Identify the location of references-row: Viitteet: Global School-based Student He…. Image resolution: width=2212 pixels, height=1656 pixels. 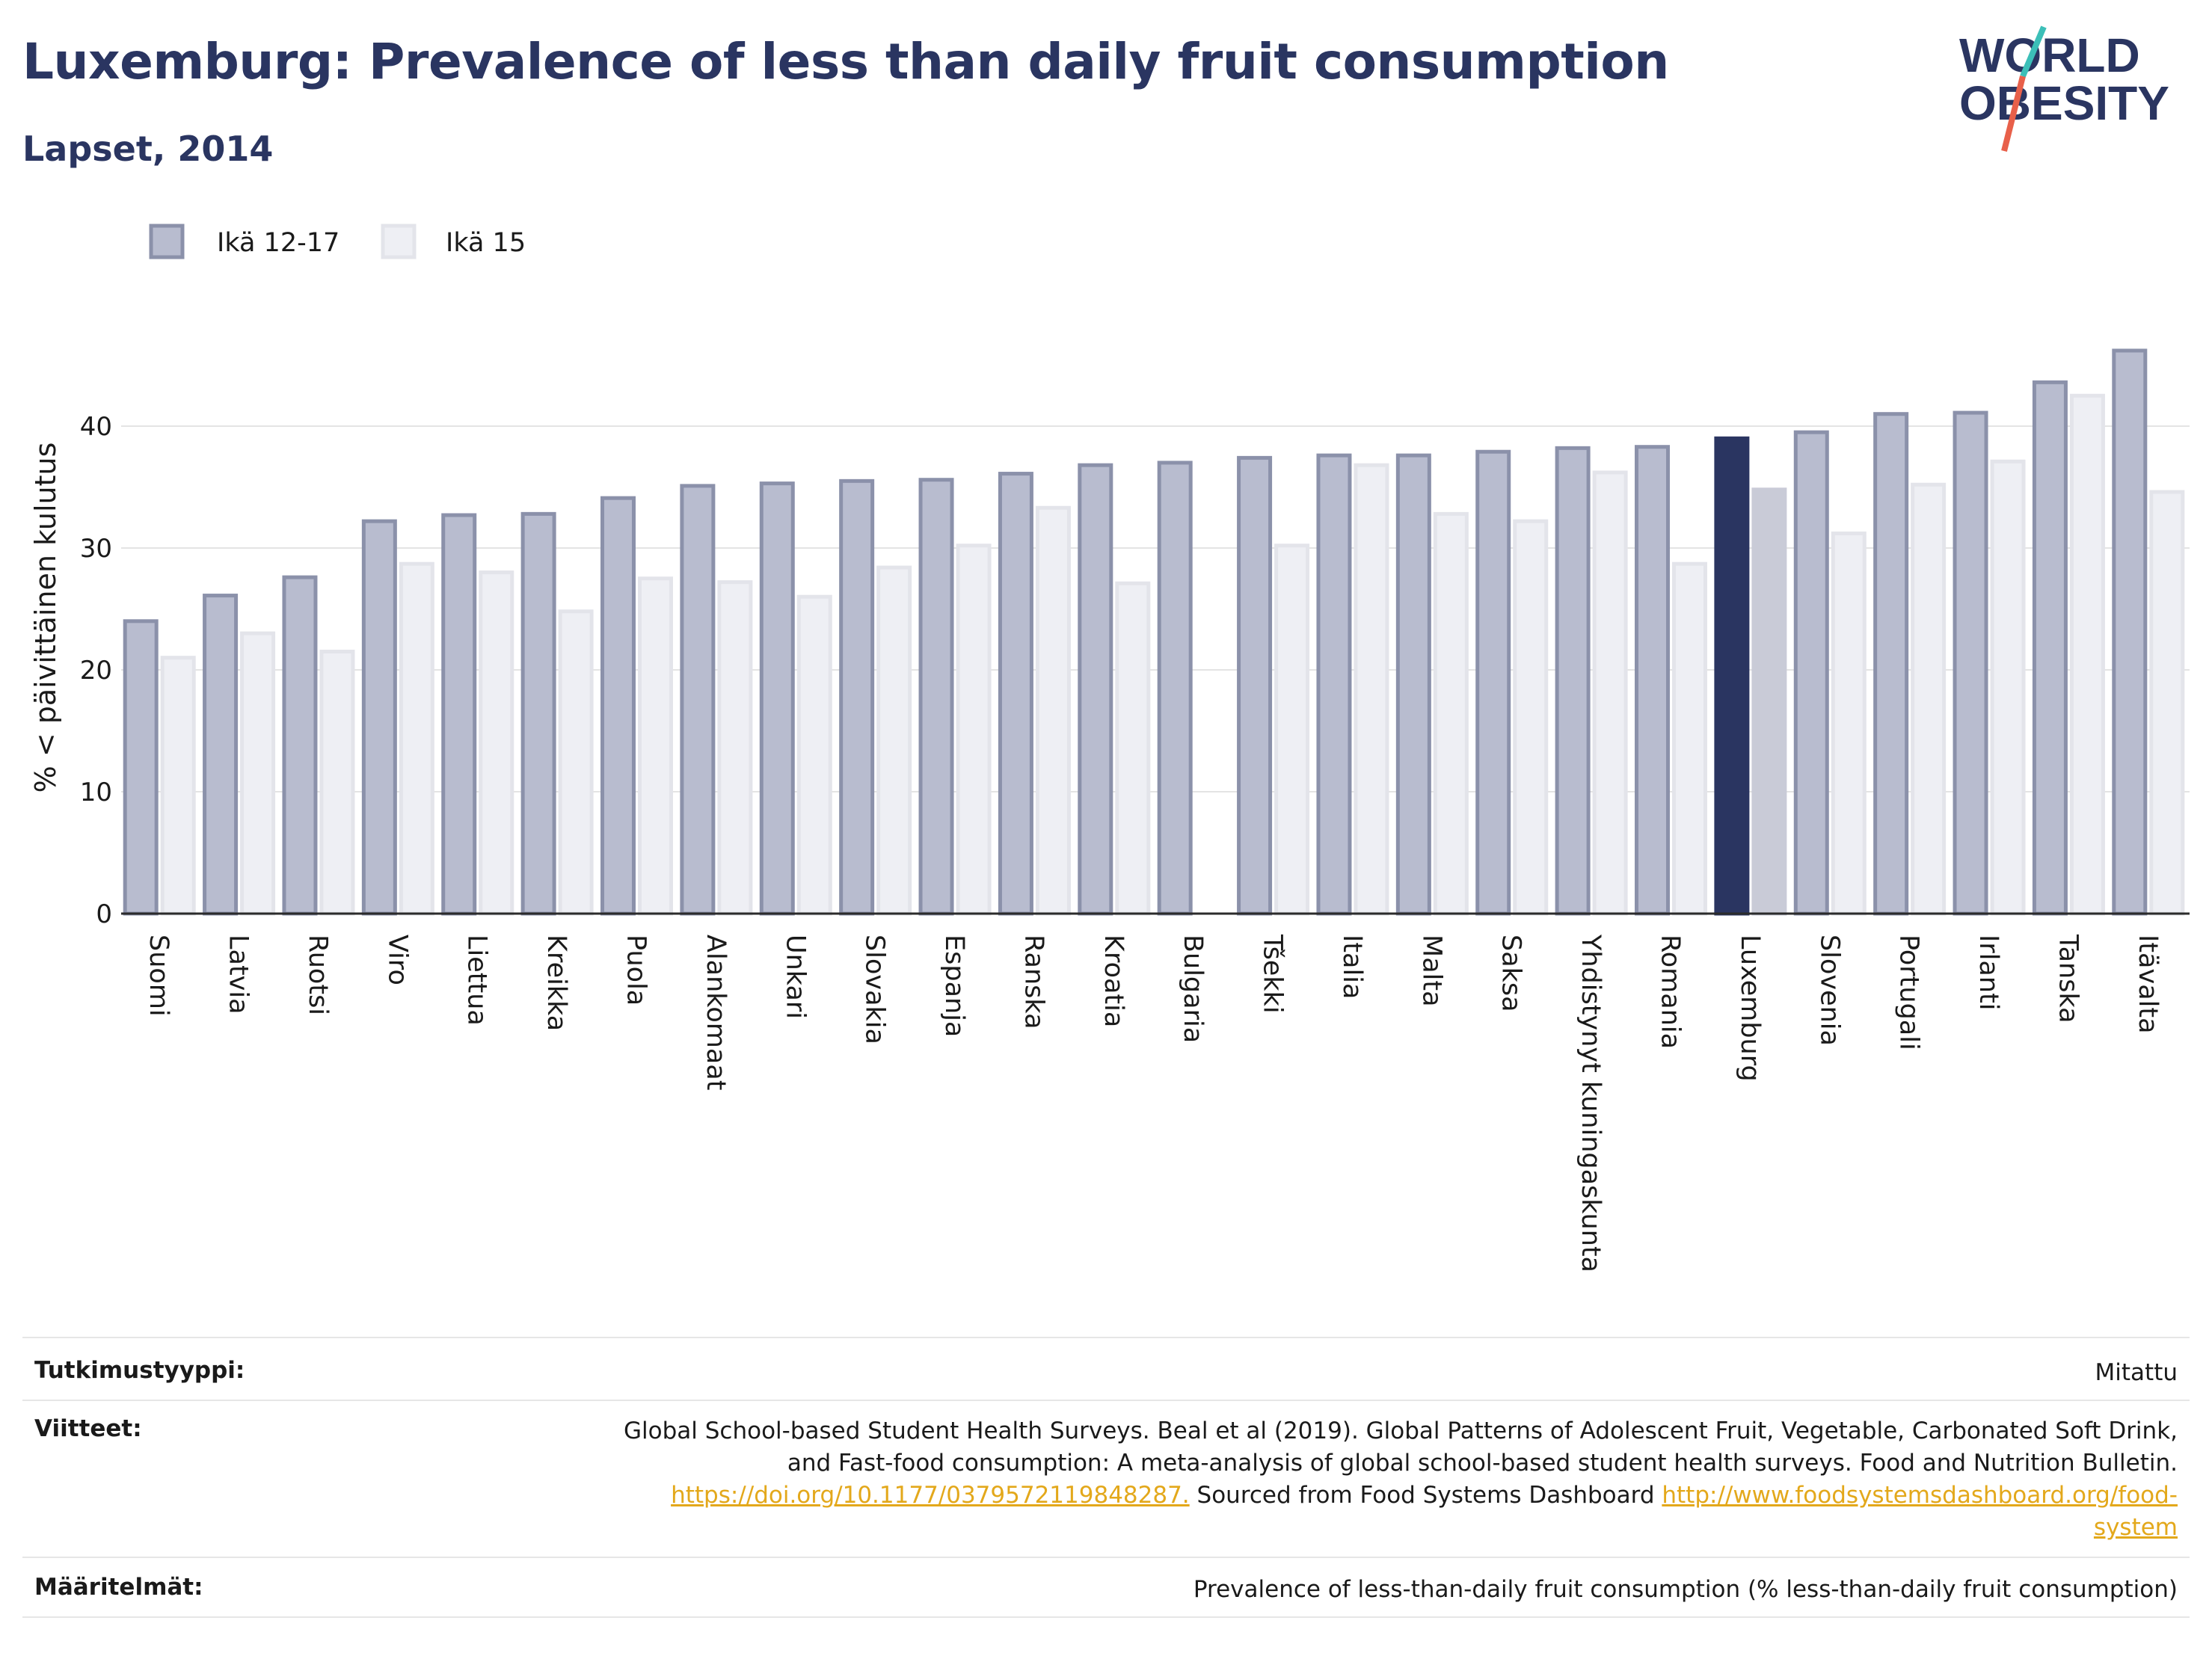
(1106, 1486).